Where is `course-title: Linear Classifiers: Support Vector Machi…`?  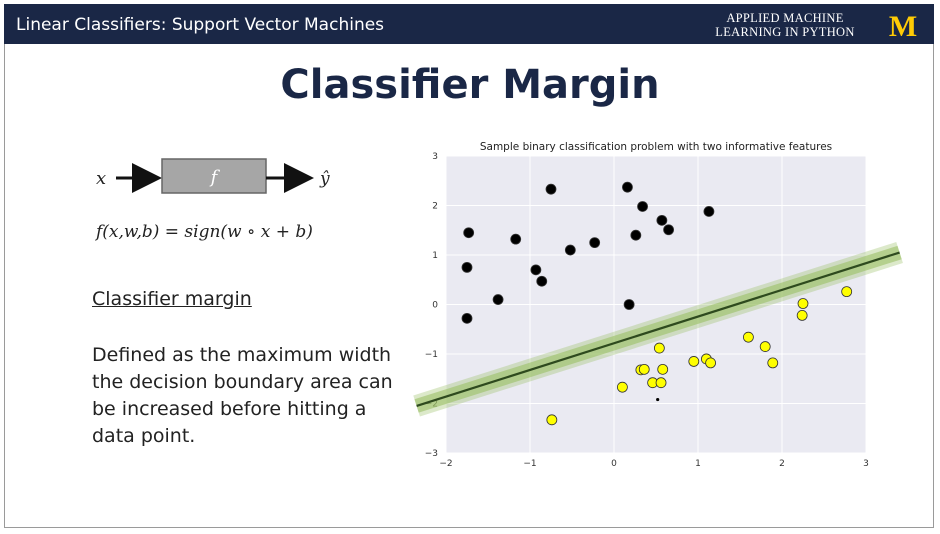 course-title: Linear Classifiers: Support Vector Machi… is located at coordinates (200, 25).